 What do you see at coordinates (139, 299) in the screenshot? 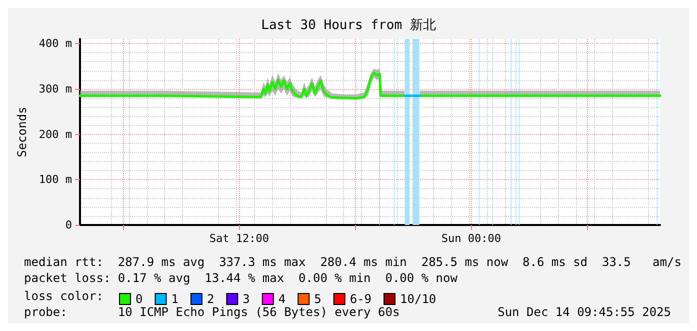
I see `legend-label: 0` at bounding box center [139, 299].